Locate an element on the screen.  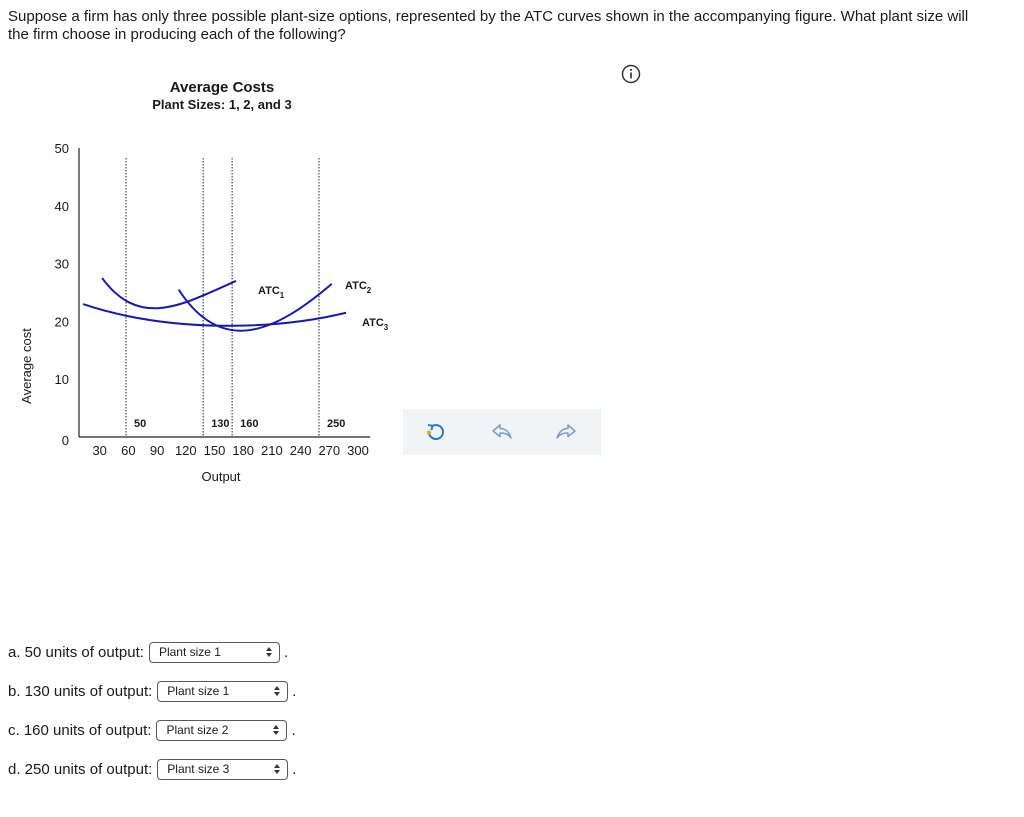
curve-label-1: ATC1 is located at coordinates (271, 292).